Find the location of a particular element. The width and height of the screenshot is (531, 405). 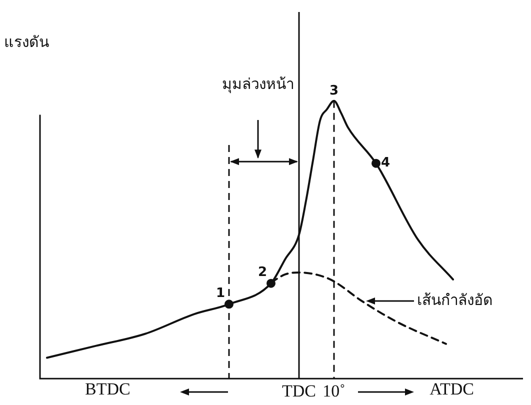

annotation: 1 is located at coordinates (220, 294).